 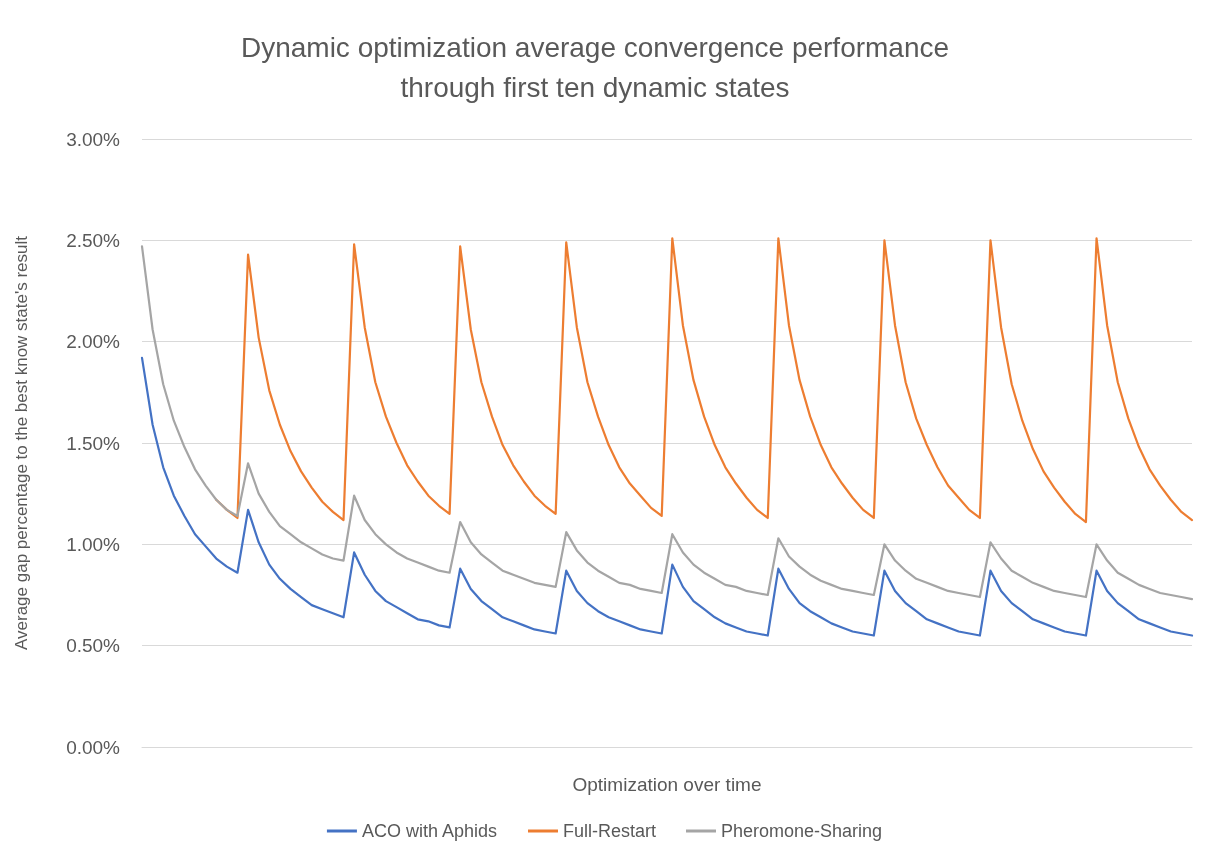 What do you see at coordinates (21, 443) in the screenshot?
I see `y-axis-title: Average gap percentage to the best know state's result` at bounding box center [21, 443].